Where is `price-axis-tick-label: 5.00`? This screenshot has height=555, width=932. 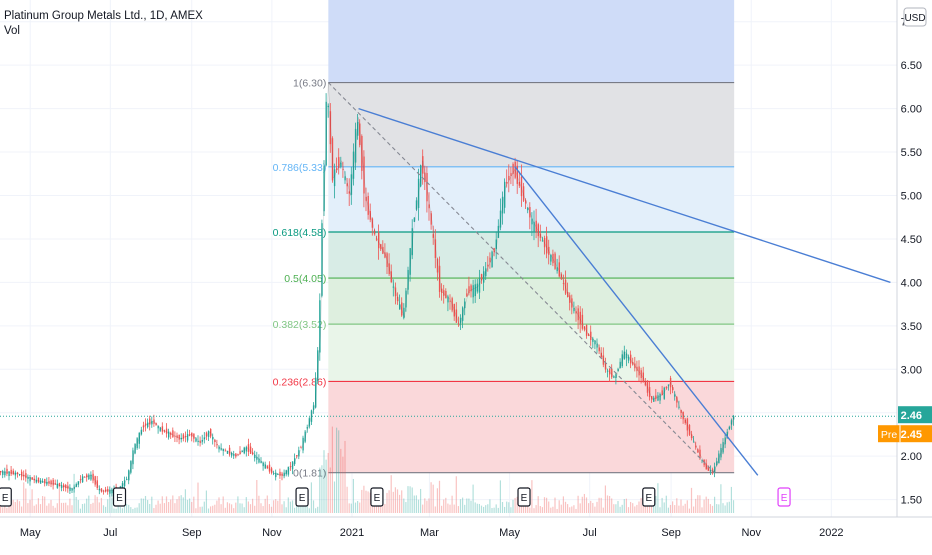
price-axis-tick-label: 5.00 is located at coordinates (911, 197).